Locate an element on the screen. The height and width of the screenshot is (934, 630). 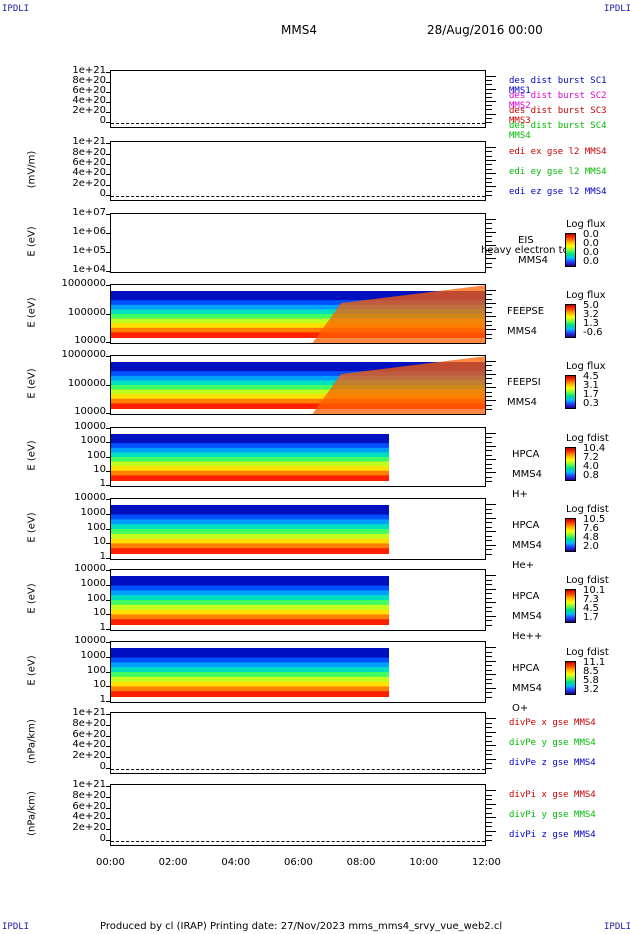
xtick-label: 10:00 is located at coordinates (424, 862).